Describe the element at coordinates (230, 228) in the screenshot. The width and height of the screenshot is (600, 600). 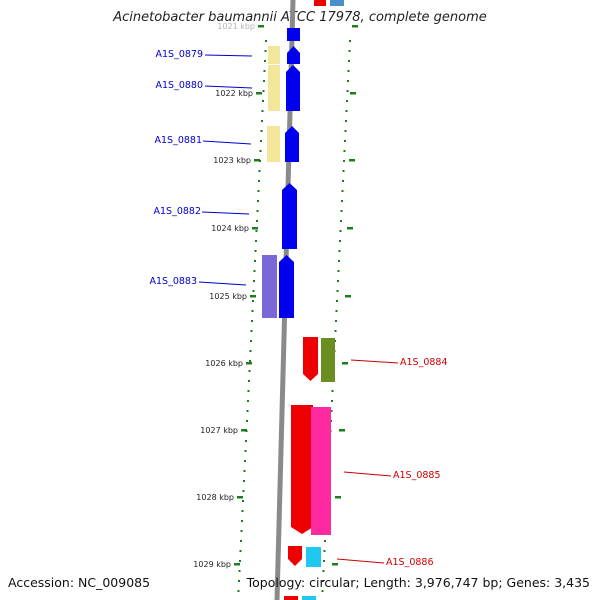
I see `tick-label: 1024 kbp` at that location.